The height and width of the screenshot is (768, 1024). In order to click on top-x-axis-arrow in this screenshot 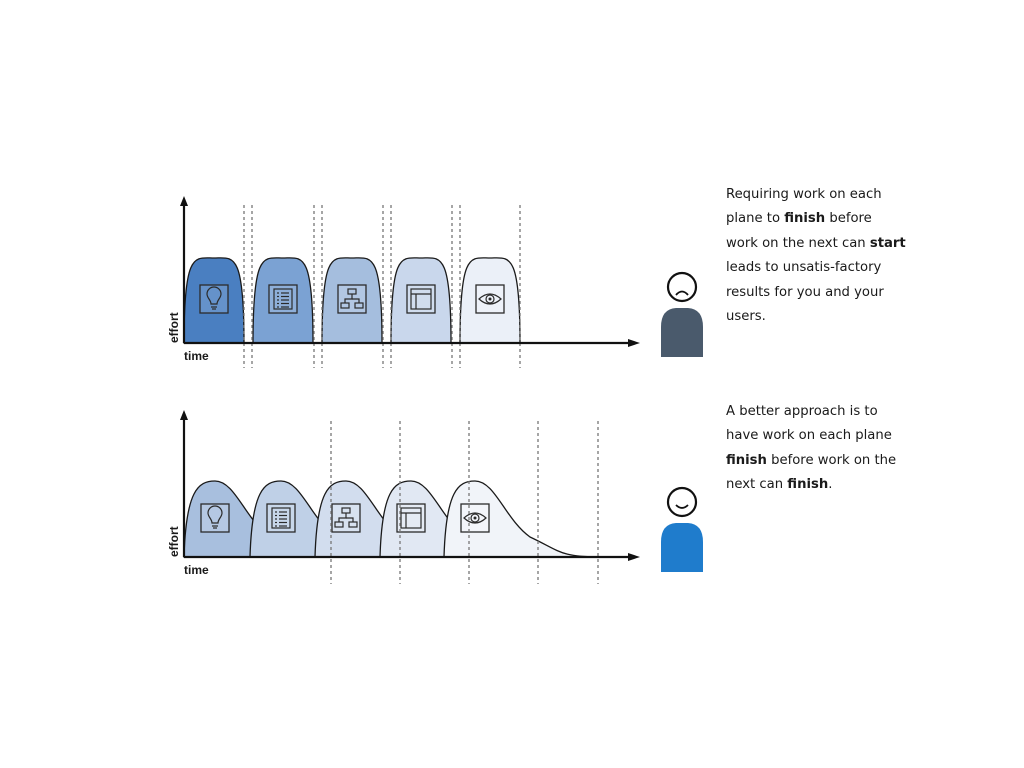, I will do `click(634, 343)`.